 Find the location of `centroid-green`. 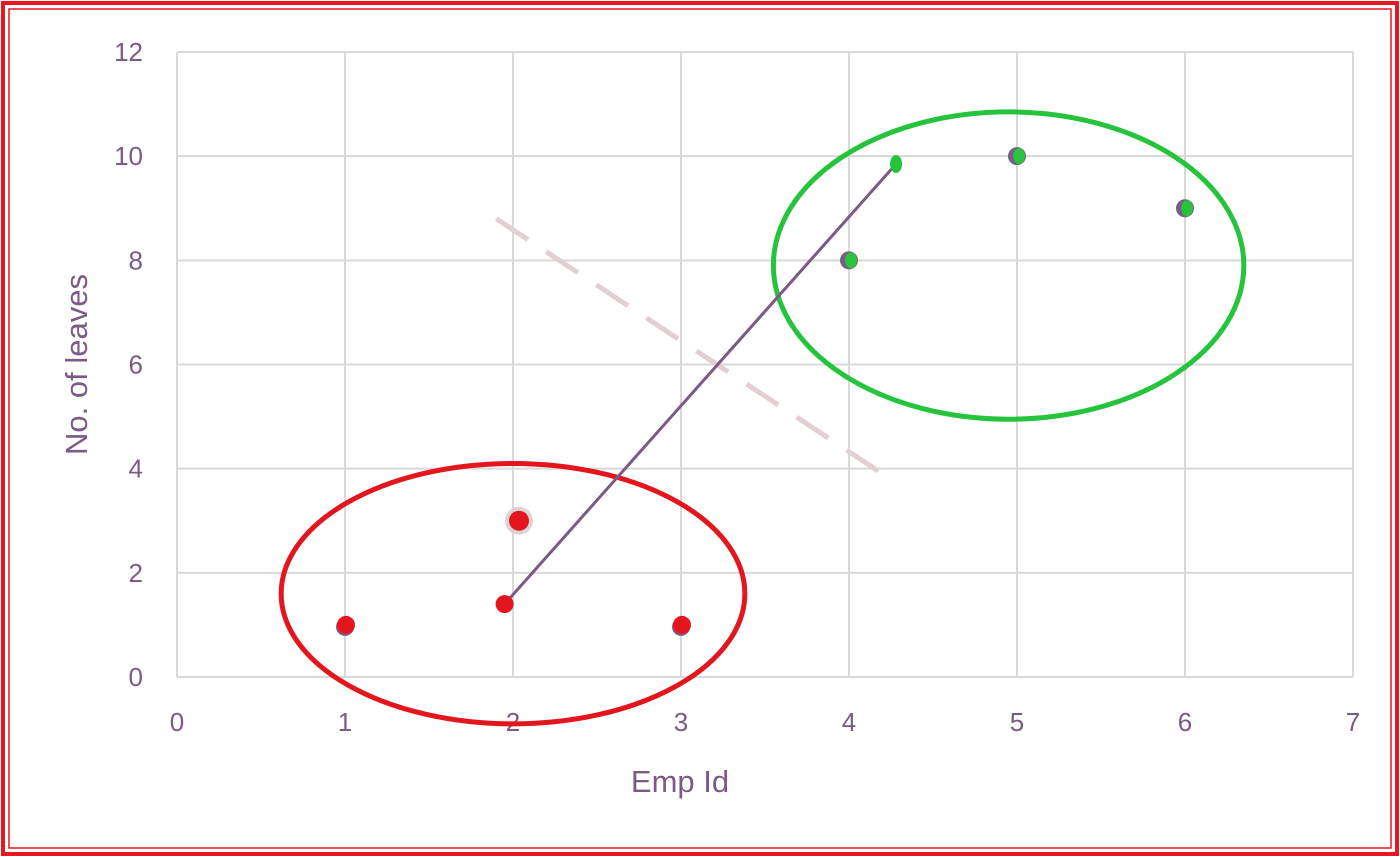

centroid-green is located at coordinates (896, 163).